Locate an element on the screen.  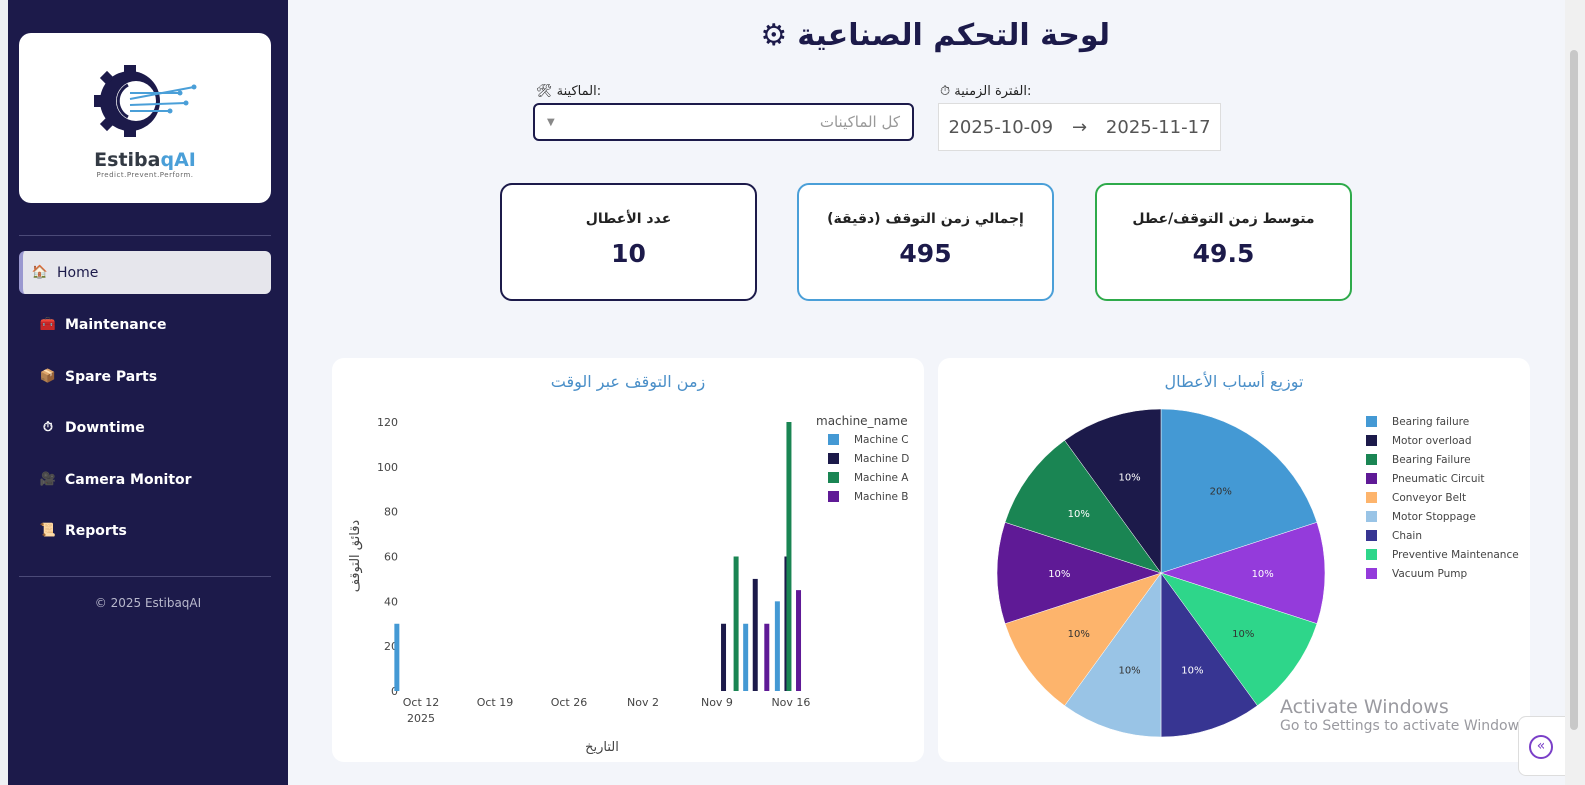
caret-down-icon: ▼ is located at coordinates (551, 122).